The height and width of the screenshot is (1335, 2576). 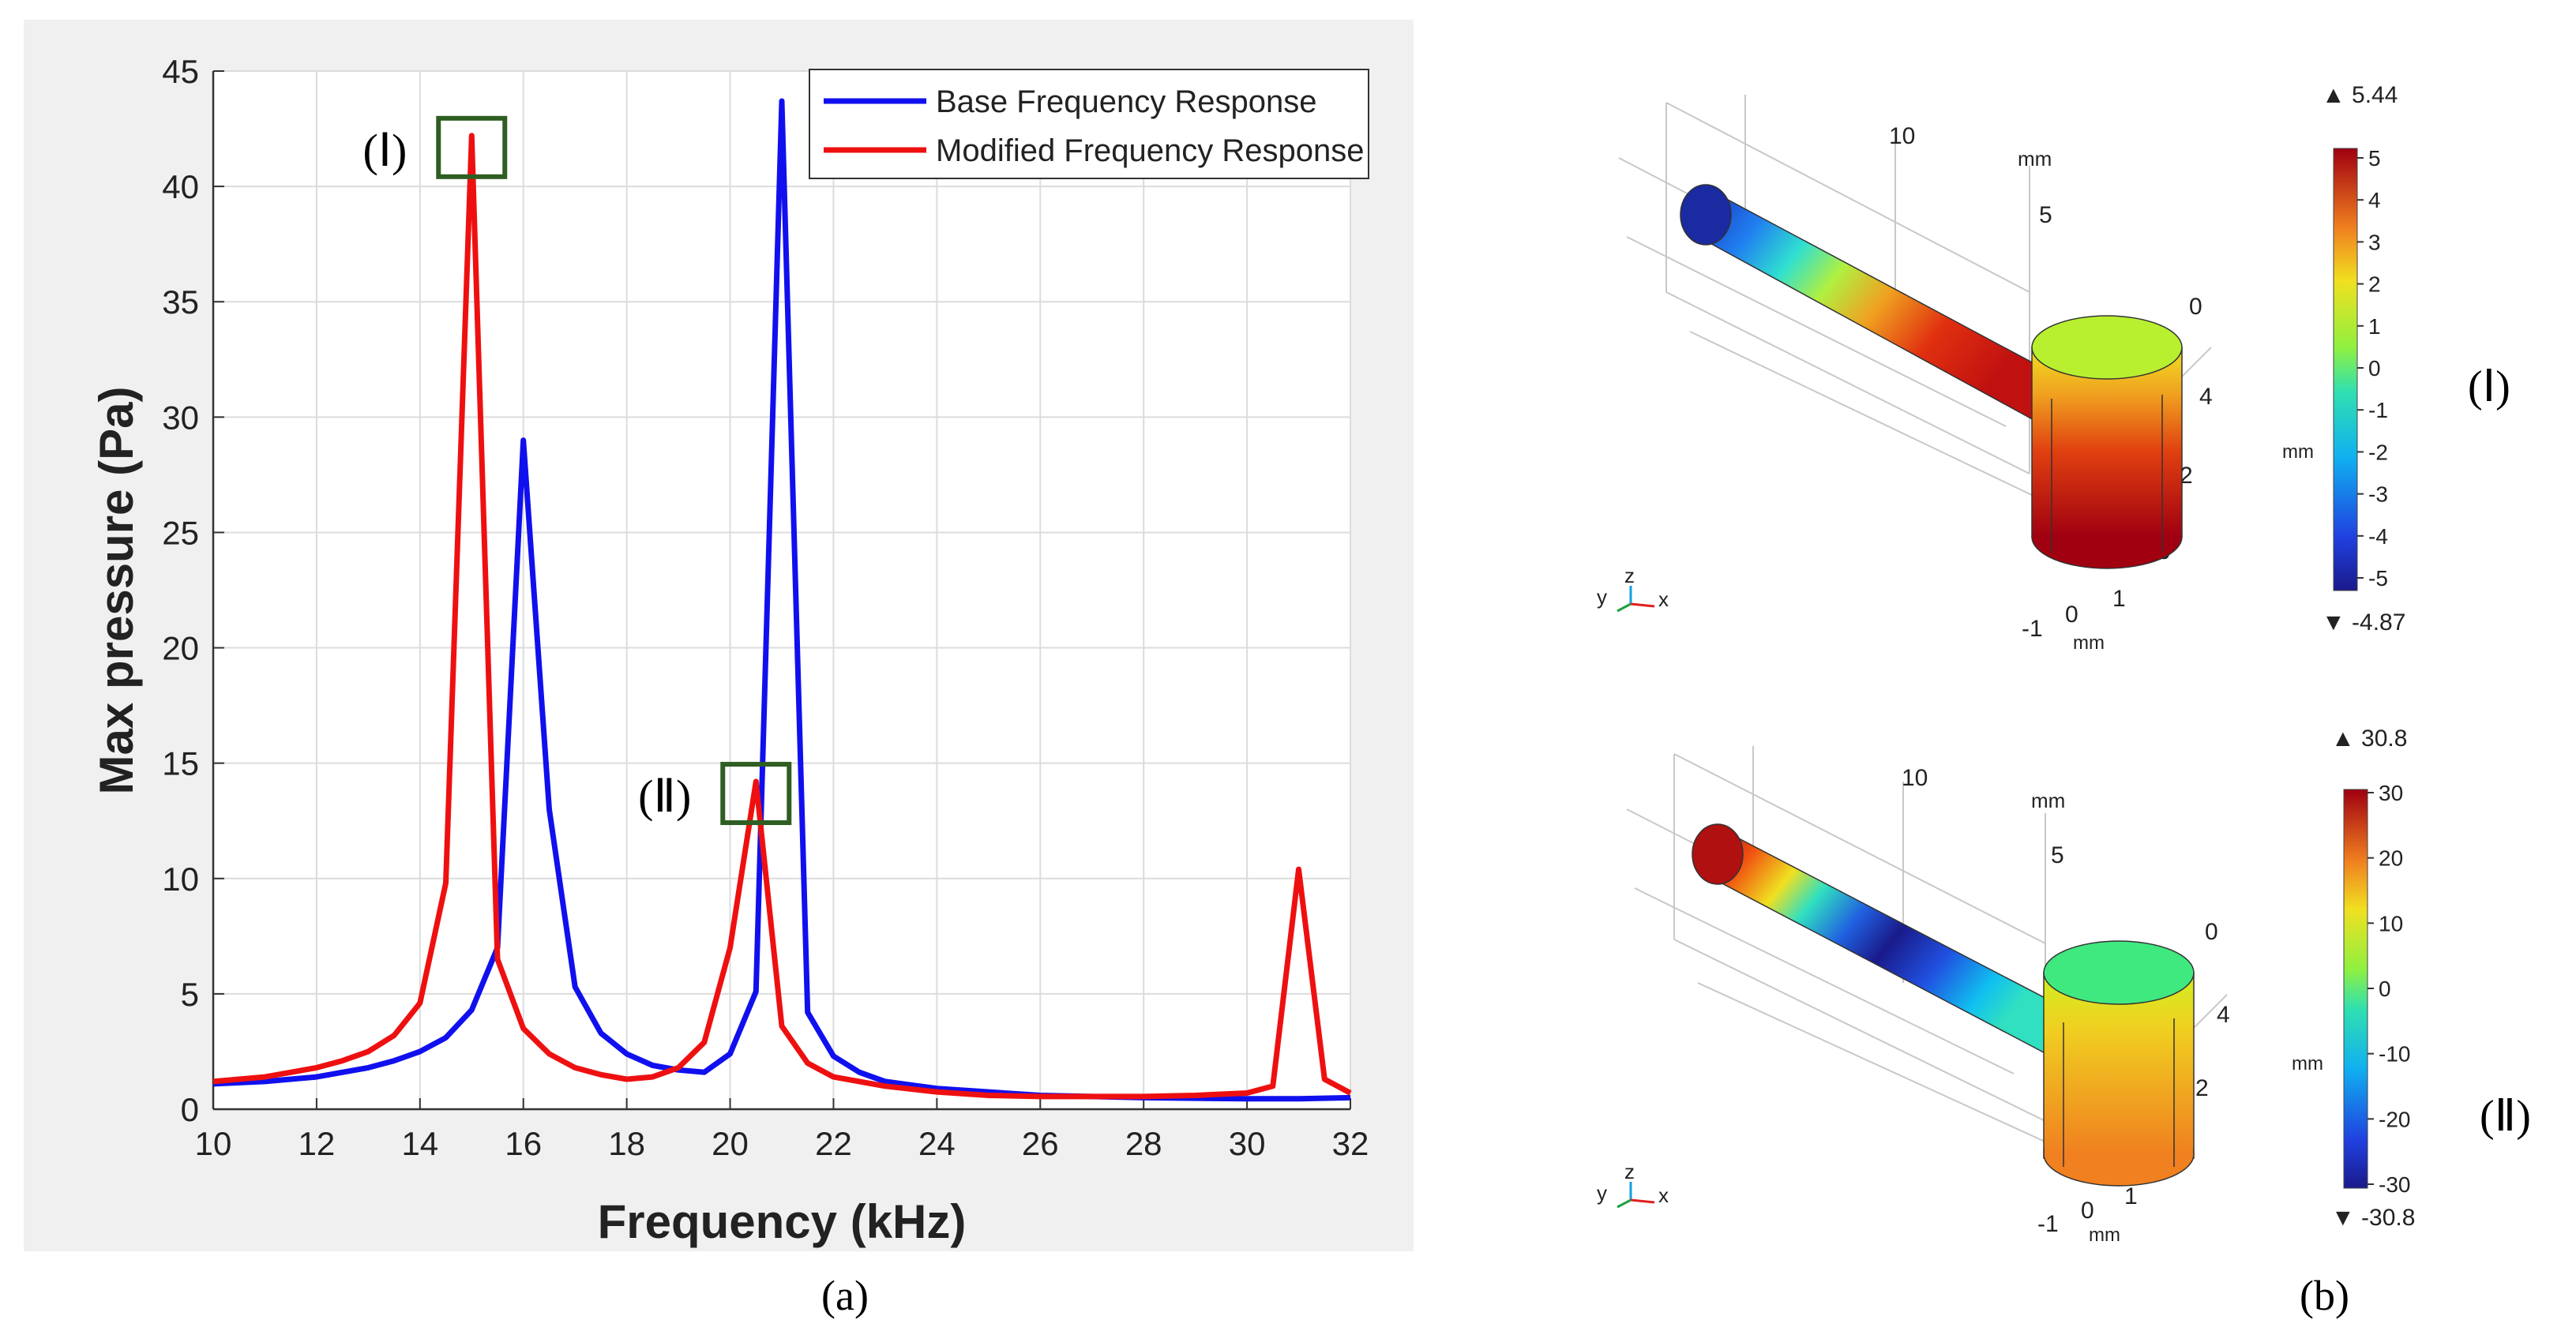 I want to click on y-tick-label: 35, so click(x=180, y=302).